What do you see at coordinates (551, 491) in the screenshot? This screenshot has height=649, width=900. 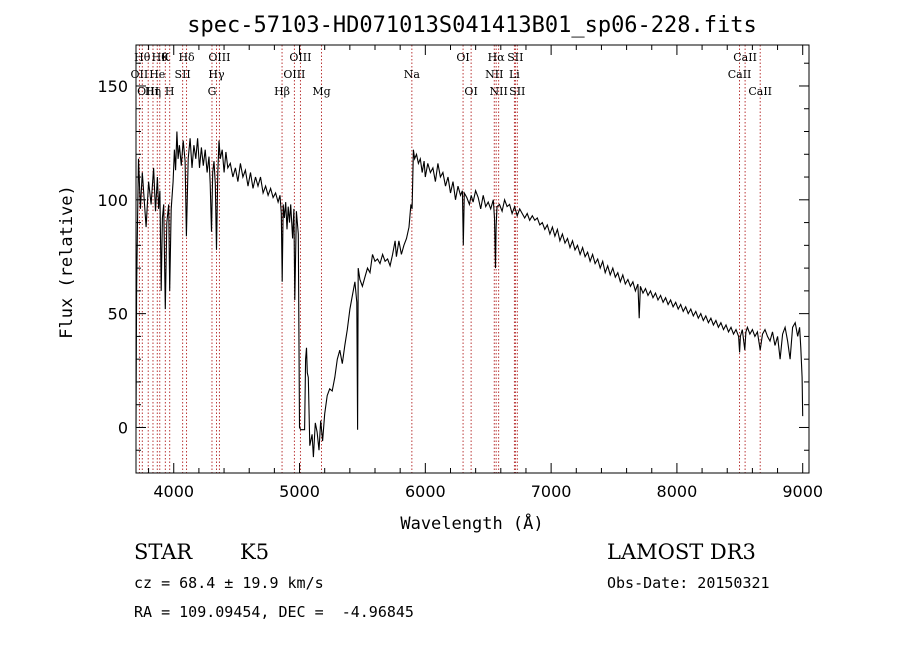 I see `x-tick-label: 7000` at bounding box center [551, 491].